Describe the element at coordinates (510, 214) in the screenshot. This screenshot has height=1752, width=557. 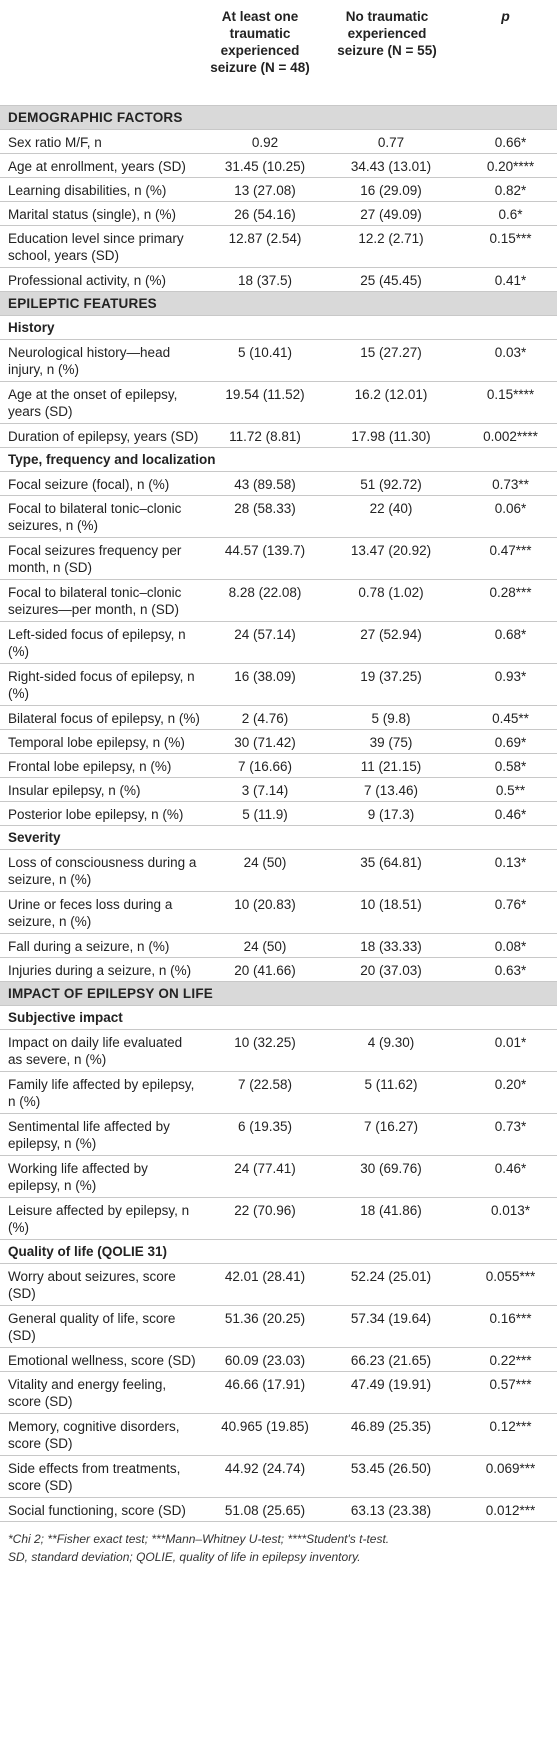
I see `p-value: 0.6*` at that location.